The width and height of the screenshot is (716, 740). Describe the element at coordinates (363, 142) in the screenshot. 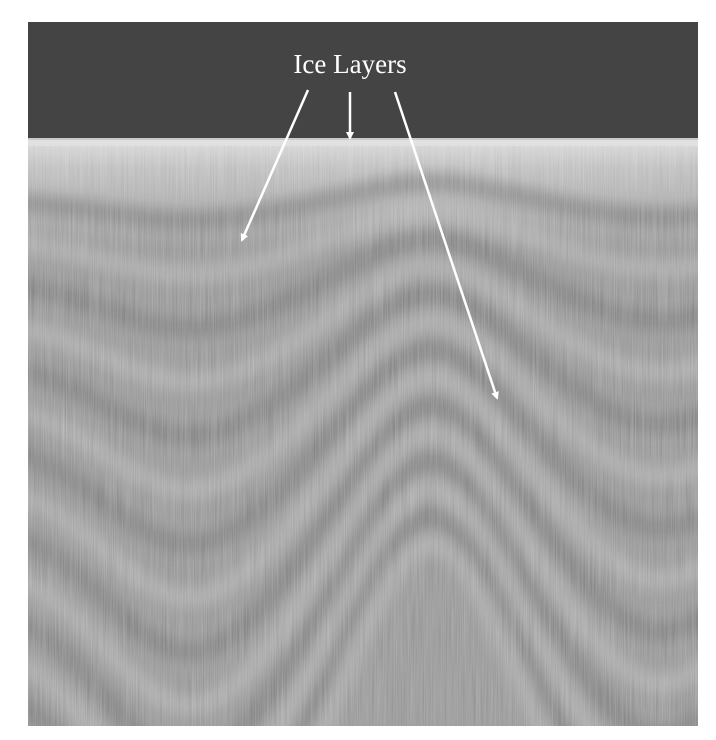

I see `surface-line` at that location.